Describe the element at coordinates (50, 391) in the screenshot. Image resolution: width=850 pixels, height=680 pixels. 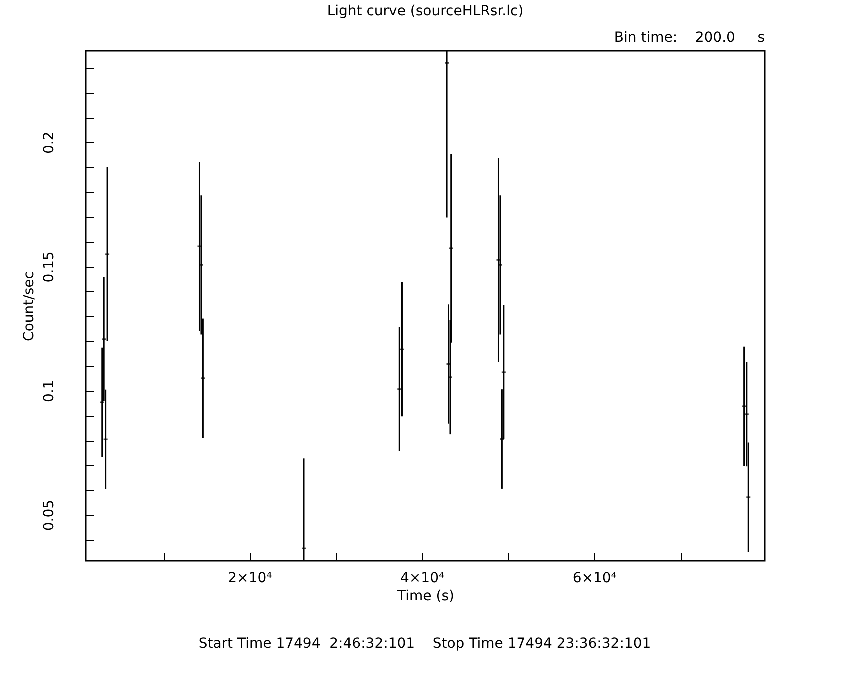
I see `y-tick-label: 0.1` at that location.